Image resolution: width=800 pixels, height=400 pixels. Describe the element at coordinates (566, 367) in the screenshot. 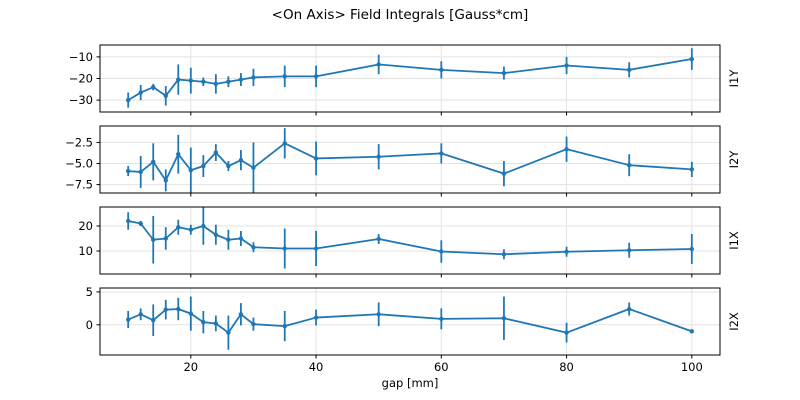

I see `svg-text: 80` at that location.